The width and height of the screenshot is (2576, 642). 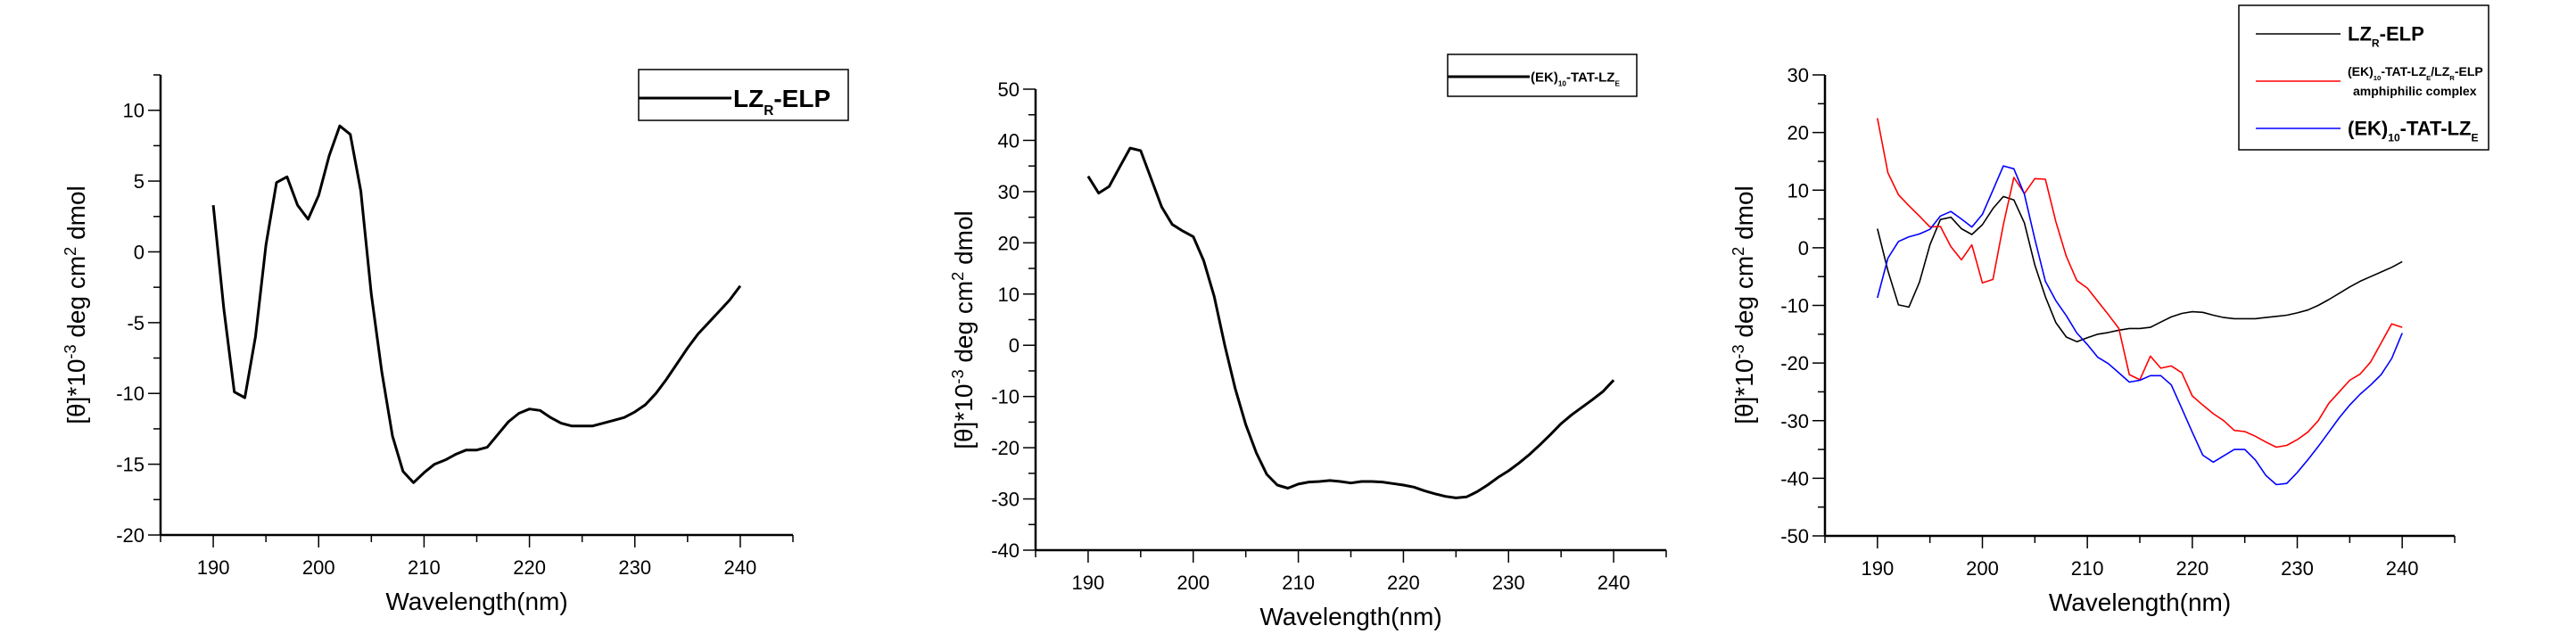 I want to click on legend-label: amphiphilic complex, so click(x=2415, y=91).